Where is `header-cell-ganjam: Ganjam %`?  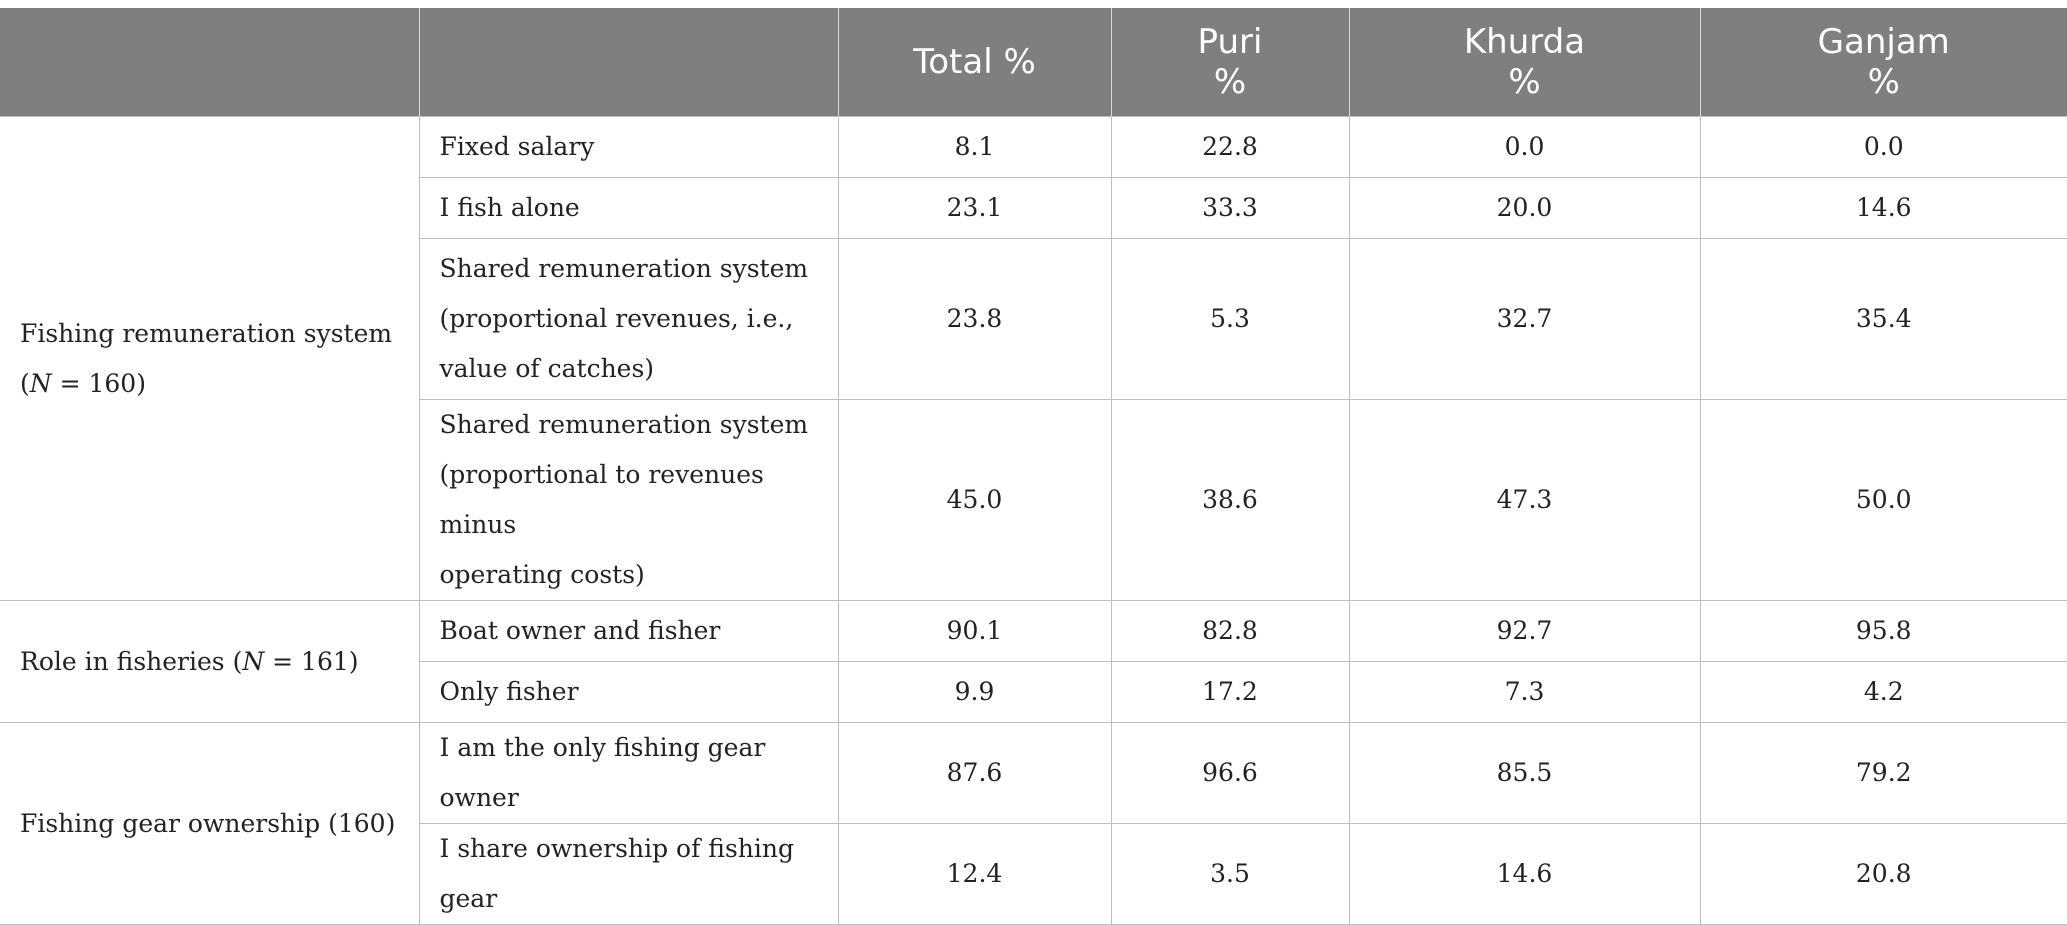
header-cell-ganjam: Ganjam % is located at coordinates (1883, 62).